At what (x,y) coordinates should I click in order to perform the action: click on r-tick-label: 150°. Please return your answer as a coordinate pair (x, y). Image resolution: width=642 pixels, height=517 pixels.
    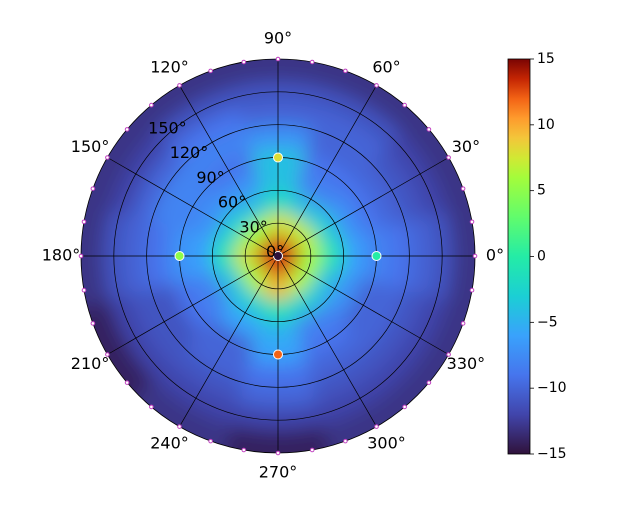
    Looking at the image, I should click on (167, 127).